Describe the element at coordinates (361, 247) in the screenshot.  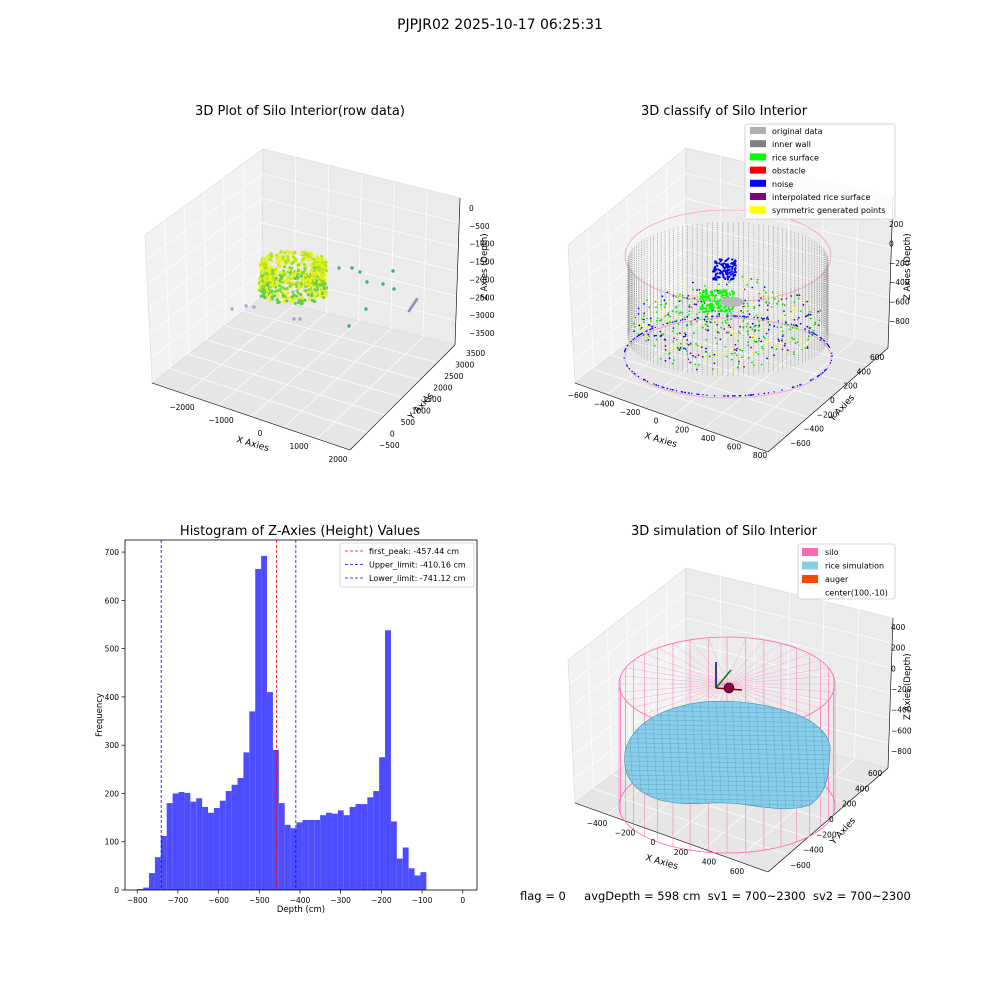
I see `axis-pane` at that location.